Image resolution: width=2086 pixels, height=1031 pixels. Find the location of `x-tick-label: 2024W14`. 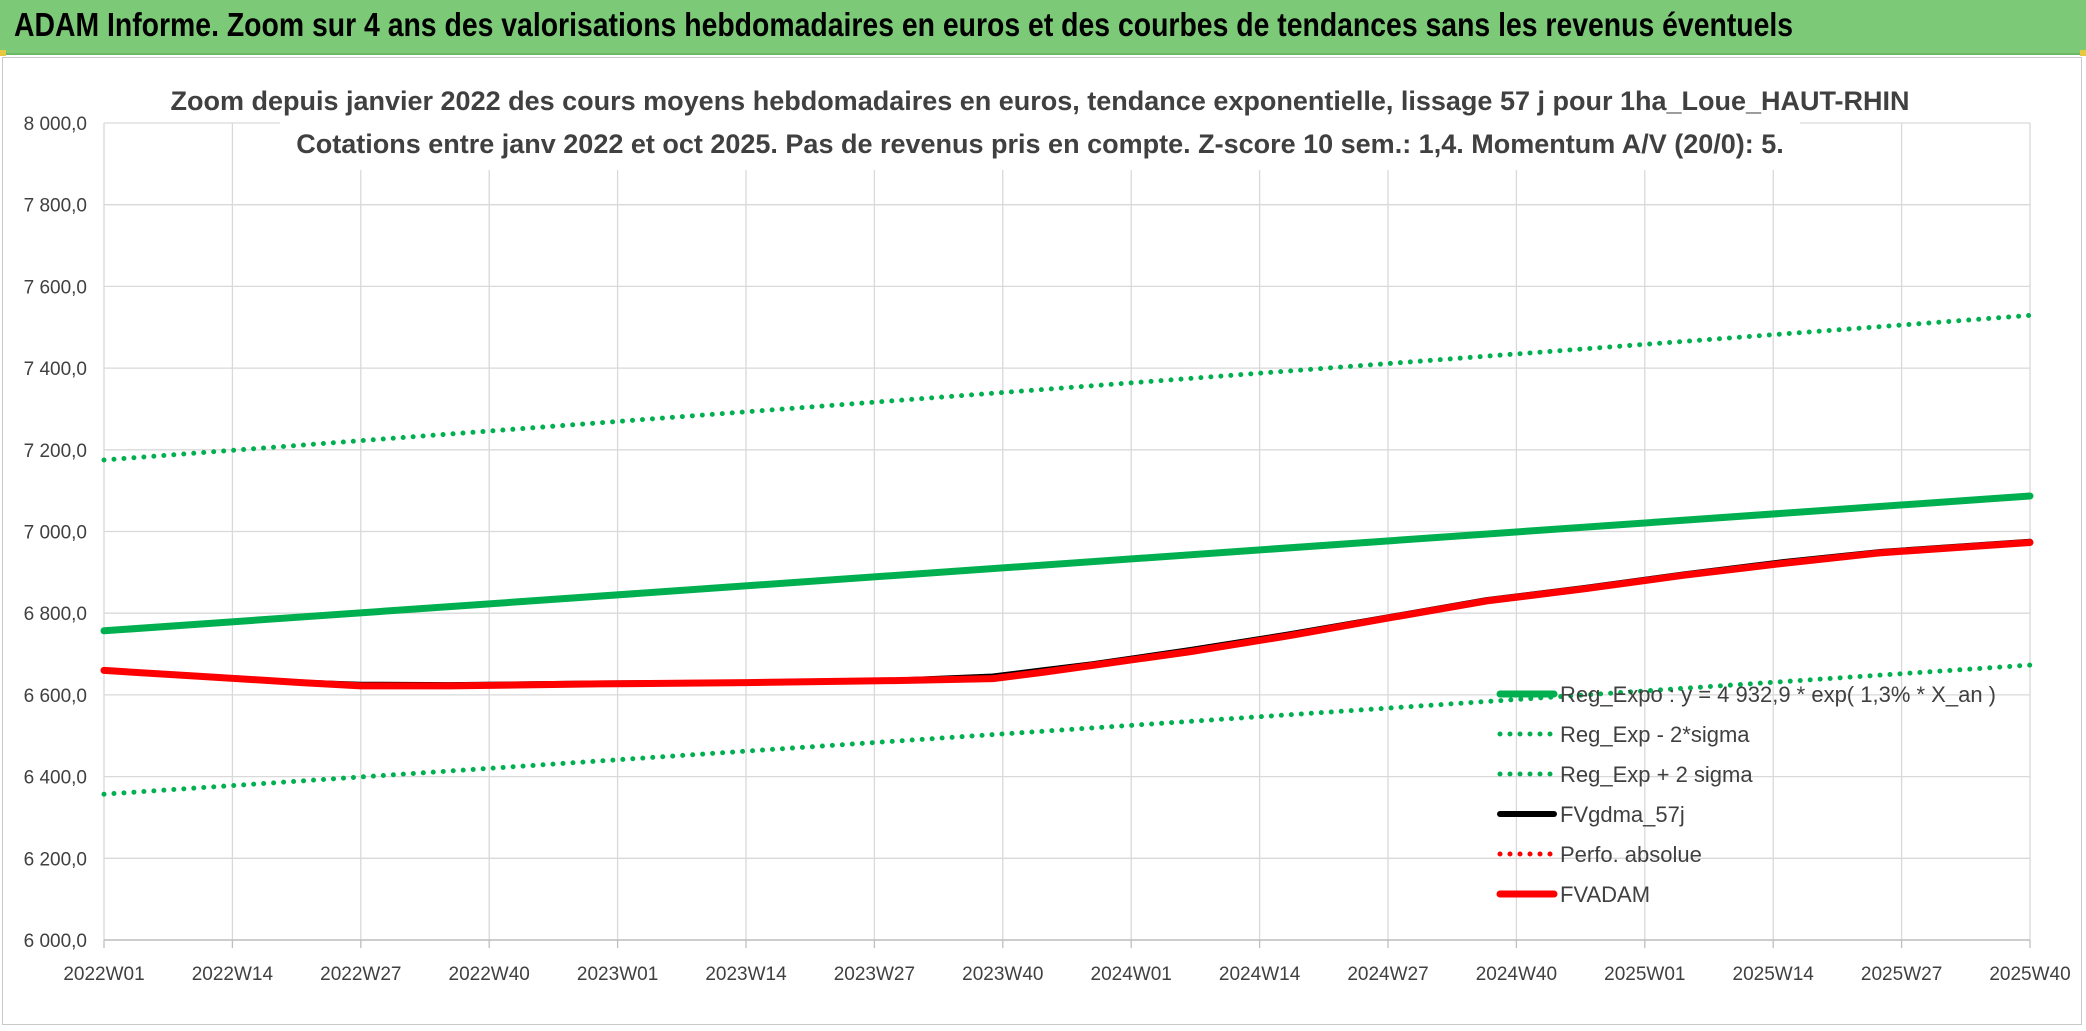

x-tick-label: 2024W14 is located at coordinates (1260, 974).